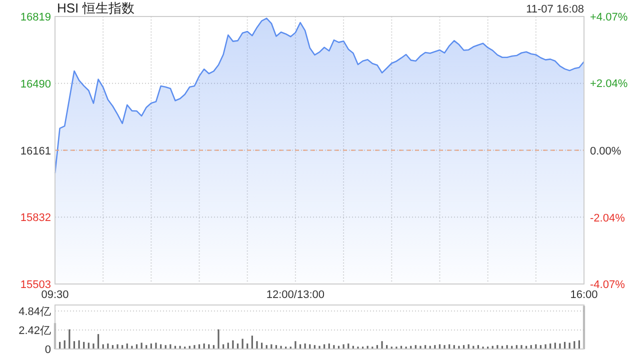 The image size is (640, 360). I want to click on y-tick-label: 0, so click(47, 350).